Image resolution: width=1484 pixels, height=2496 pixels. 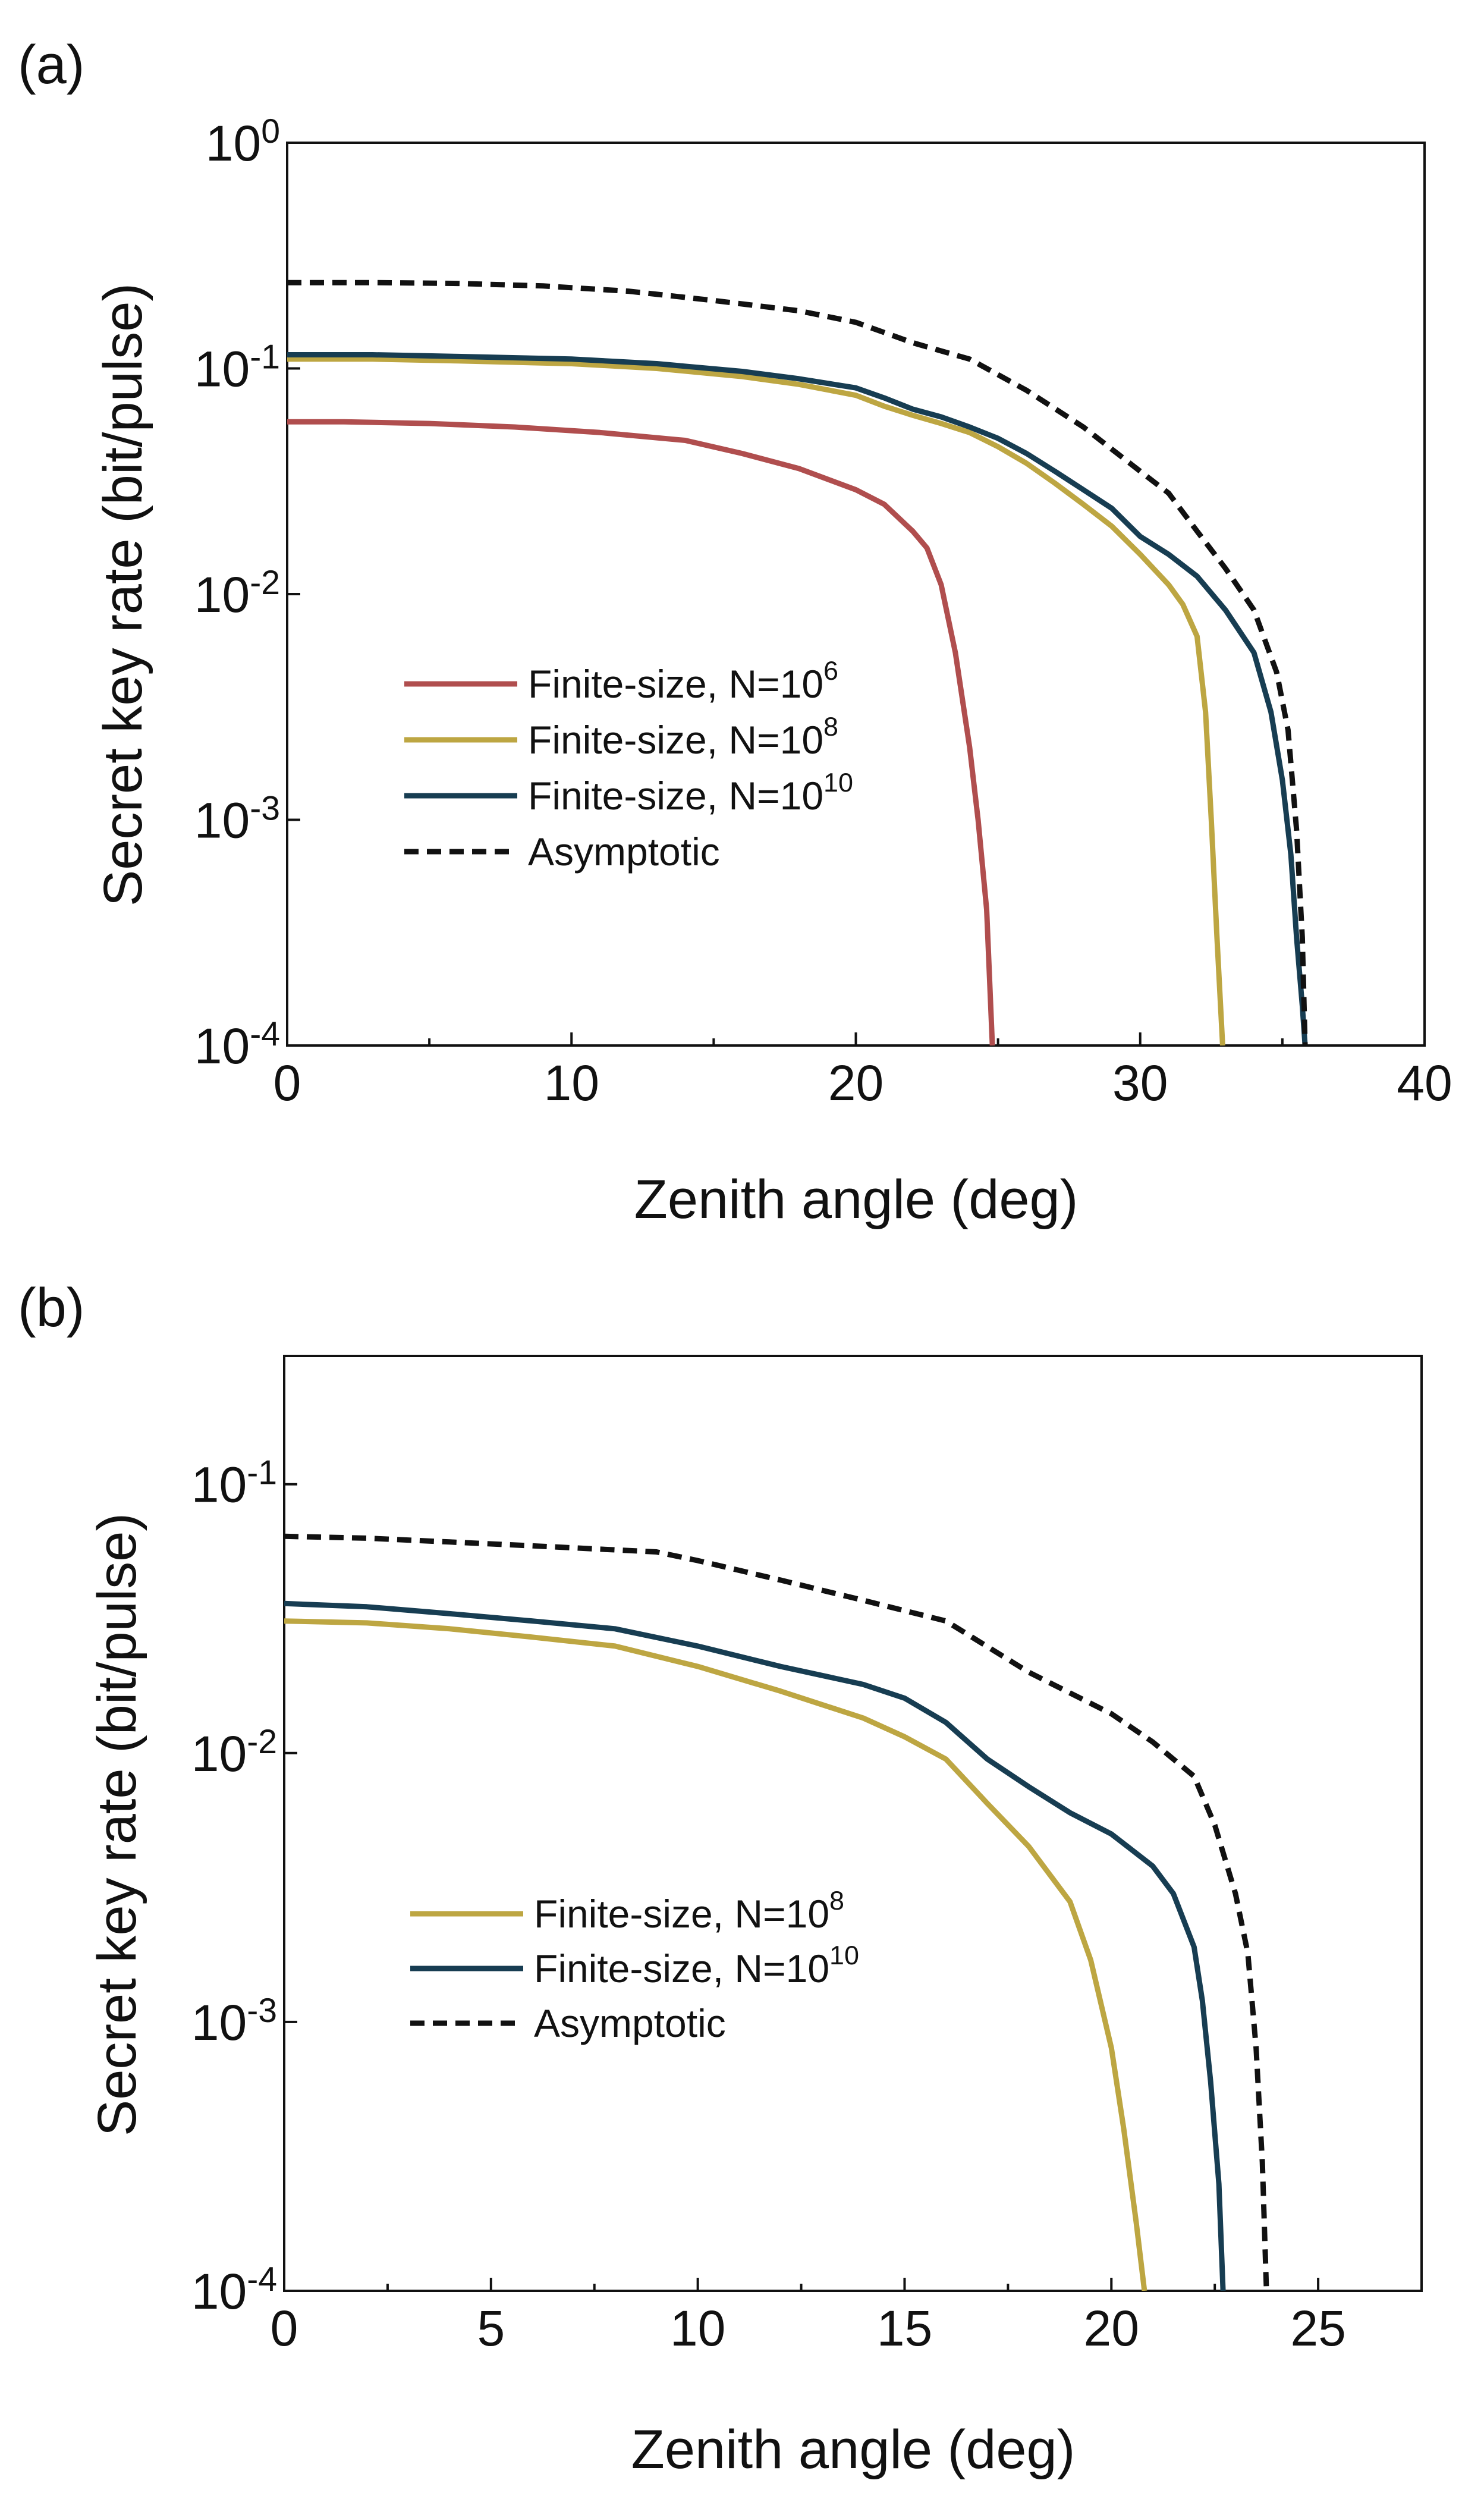 What do you see at coordinates (853, 2449) in the screenshot?
I see `panel-b-x-axis-label: Zenith angle (deg)` at bounding box center [853, 2449].